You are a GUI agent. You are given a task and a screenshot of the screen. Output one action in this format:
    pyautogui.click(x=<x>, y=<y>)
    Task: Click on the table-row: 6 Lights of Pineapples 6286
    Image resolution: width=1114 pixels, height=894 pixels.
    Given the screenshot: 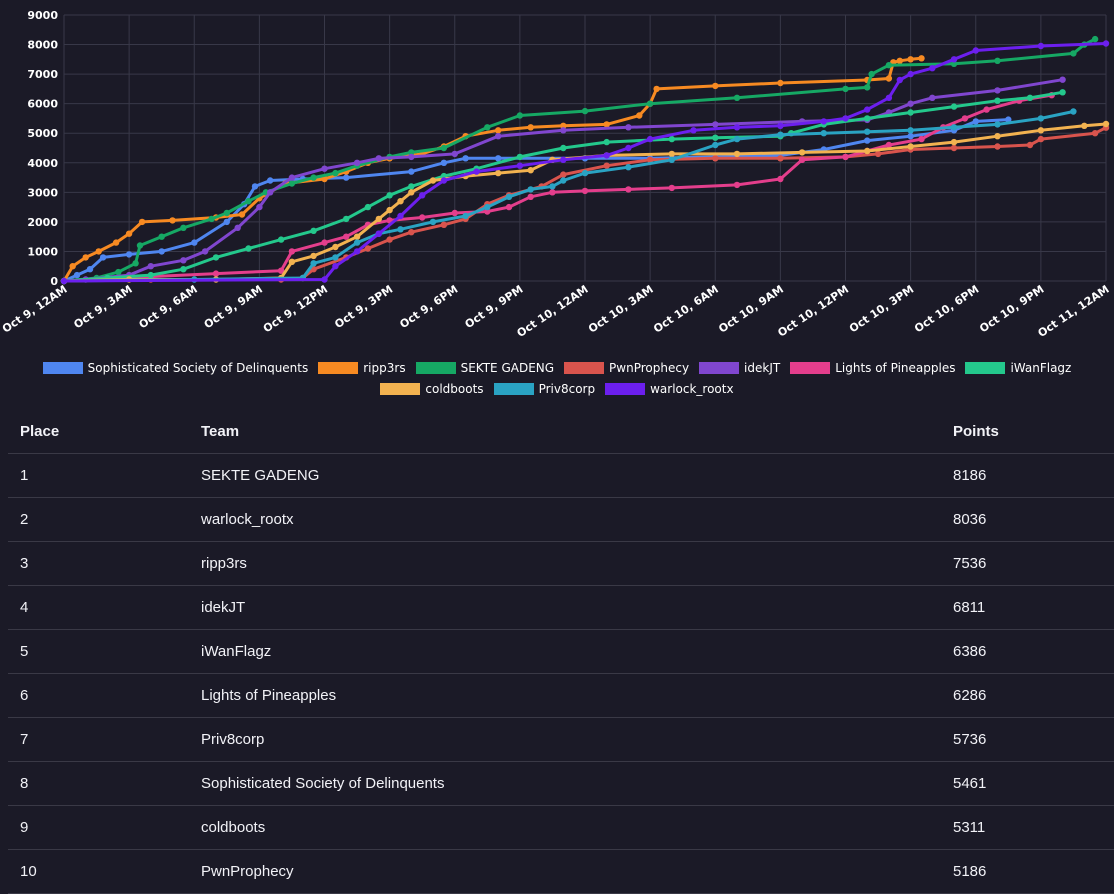 What is the action you would take?
    pyautogui.click(x=561, y=695)
    